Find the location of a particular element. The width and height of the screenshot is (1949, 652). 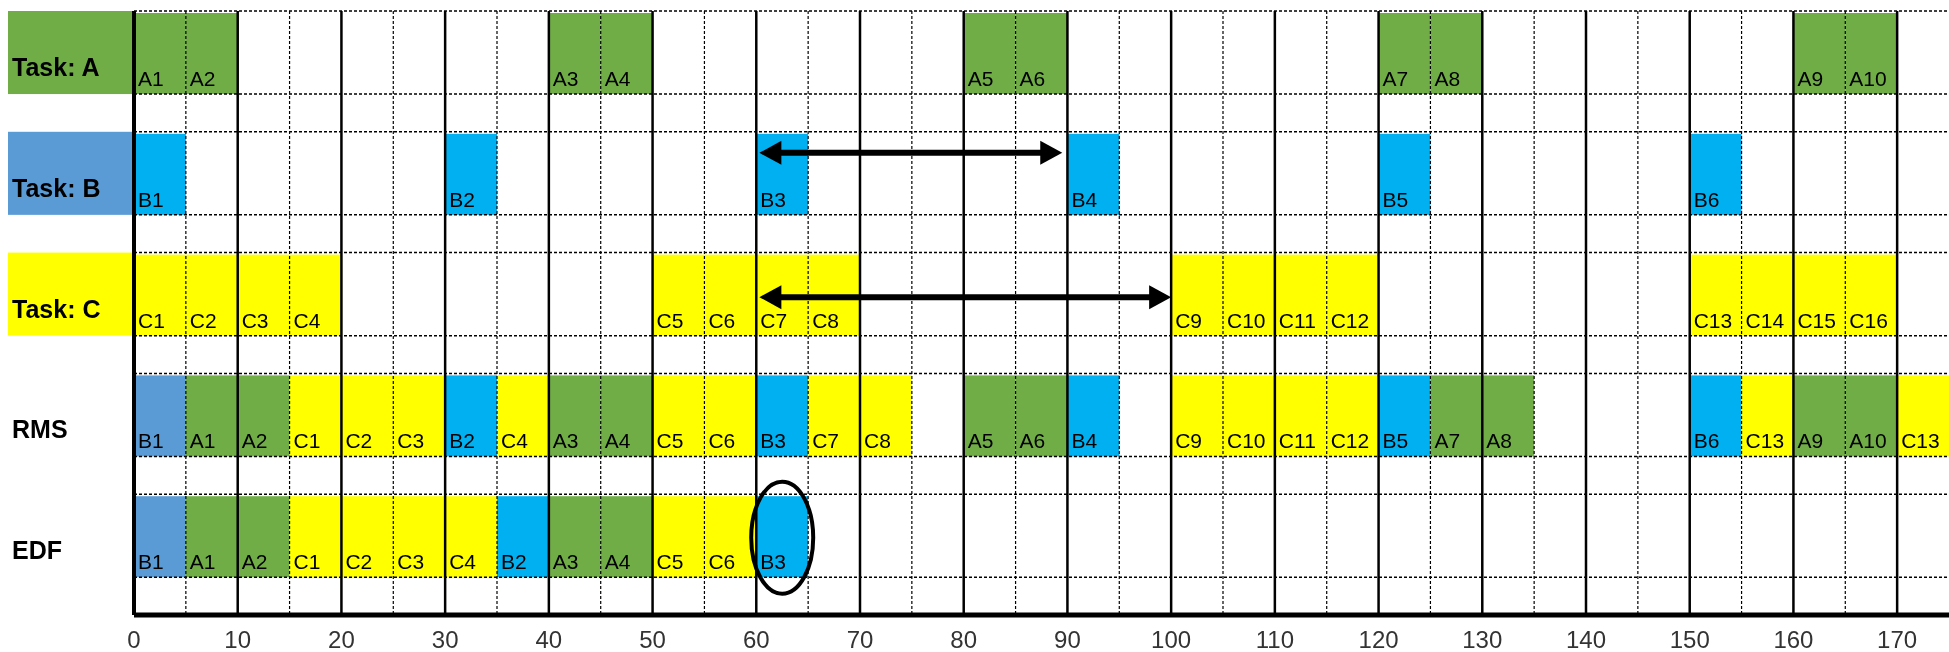

data-label: C8 is located at coordinates (877, 441).